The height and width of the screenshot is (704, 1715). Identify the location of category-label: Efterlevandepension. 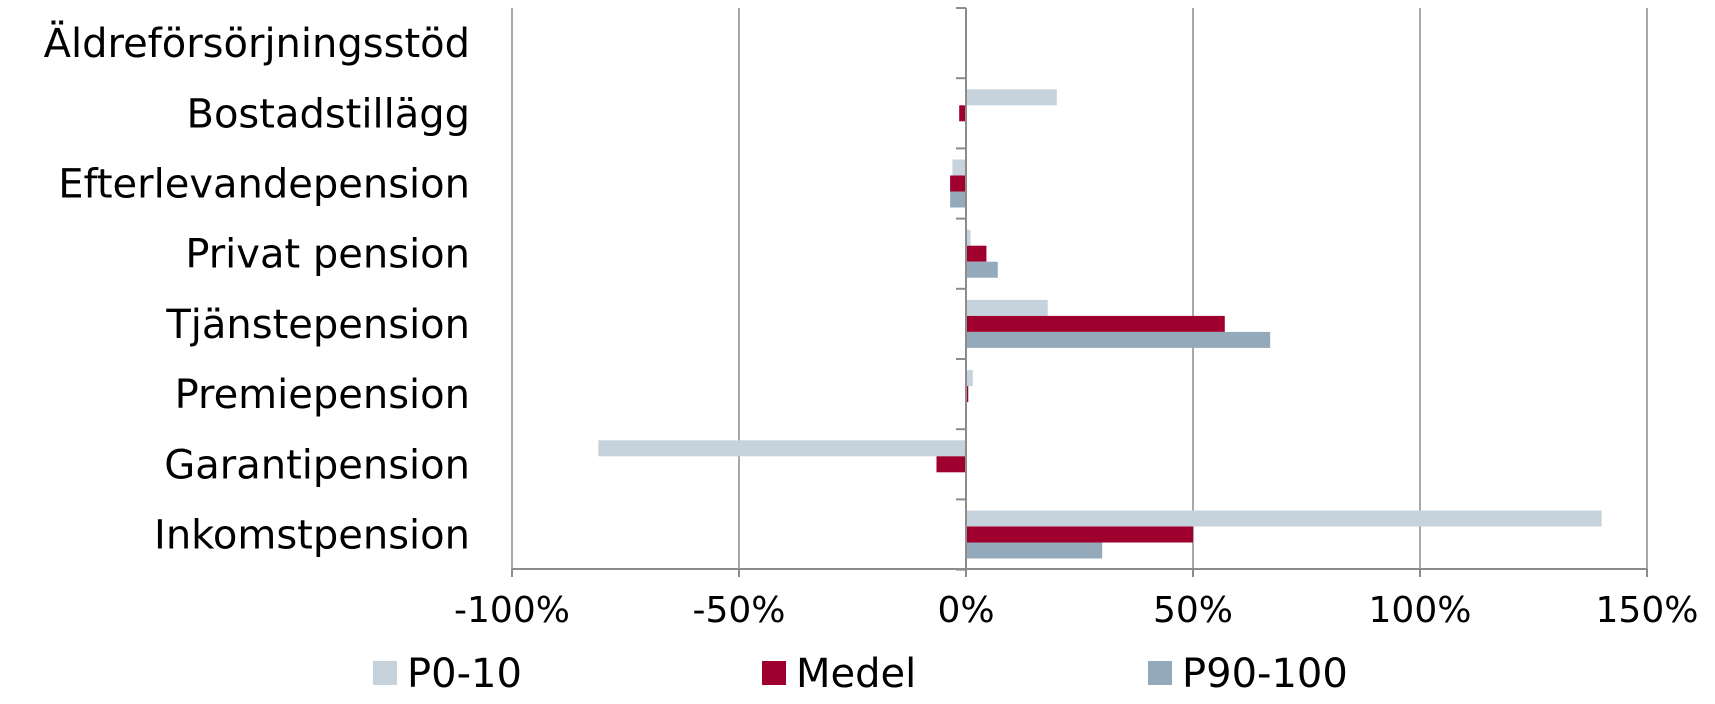
(264, 185).